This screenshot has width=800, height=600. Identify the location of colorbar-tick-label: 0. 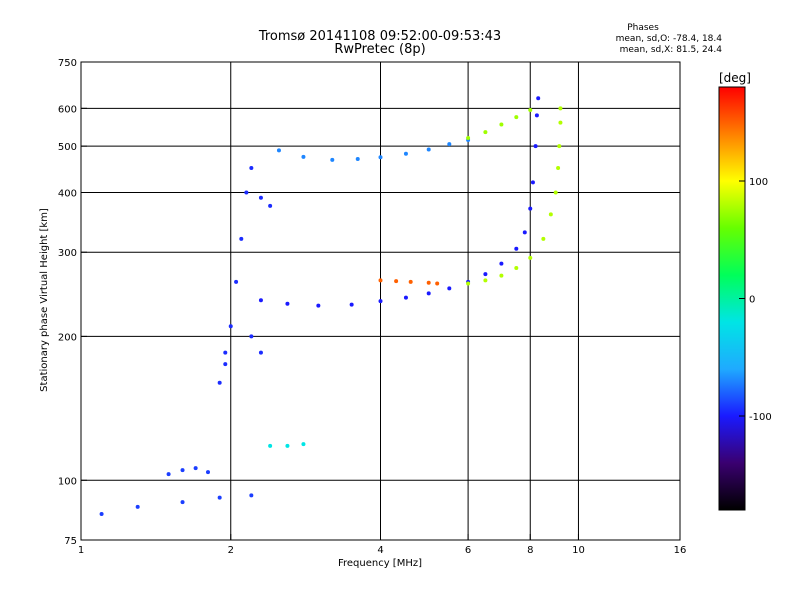
(752, 300).